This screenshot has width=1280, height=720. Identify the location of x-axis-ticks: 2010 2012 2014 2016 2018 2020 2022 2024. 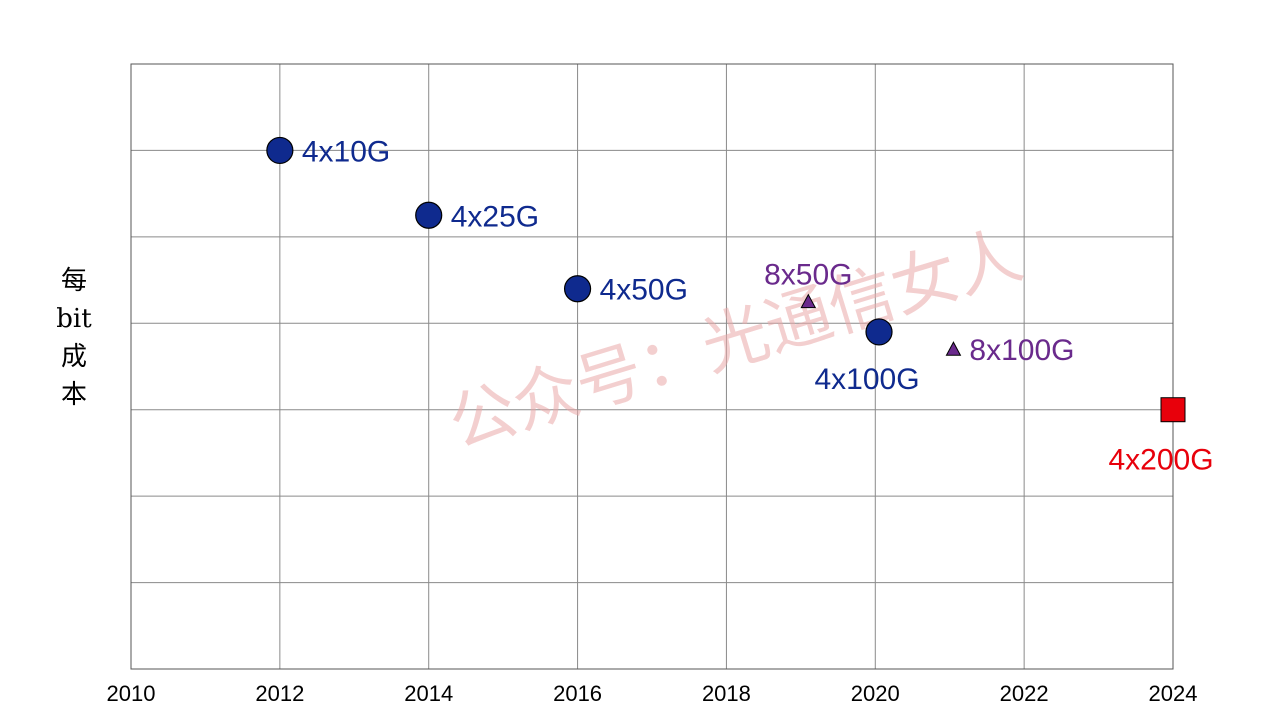
(652, 693).